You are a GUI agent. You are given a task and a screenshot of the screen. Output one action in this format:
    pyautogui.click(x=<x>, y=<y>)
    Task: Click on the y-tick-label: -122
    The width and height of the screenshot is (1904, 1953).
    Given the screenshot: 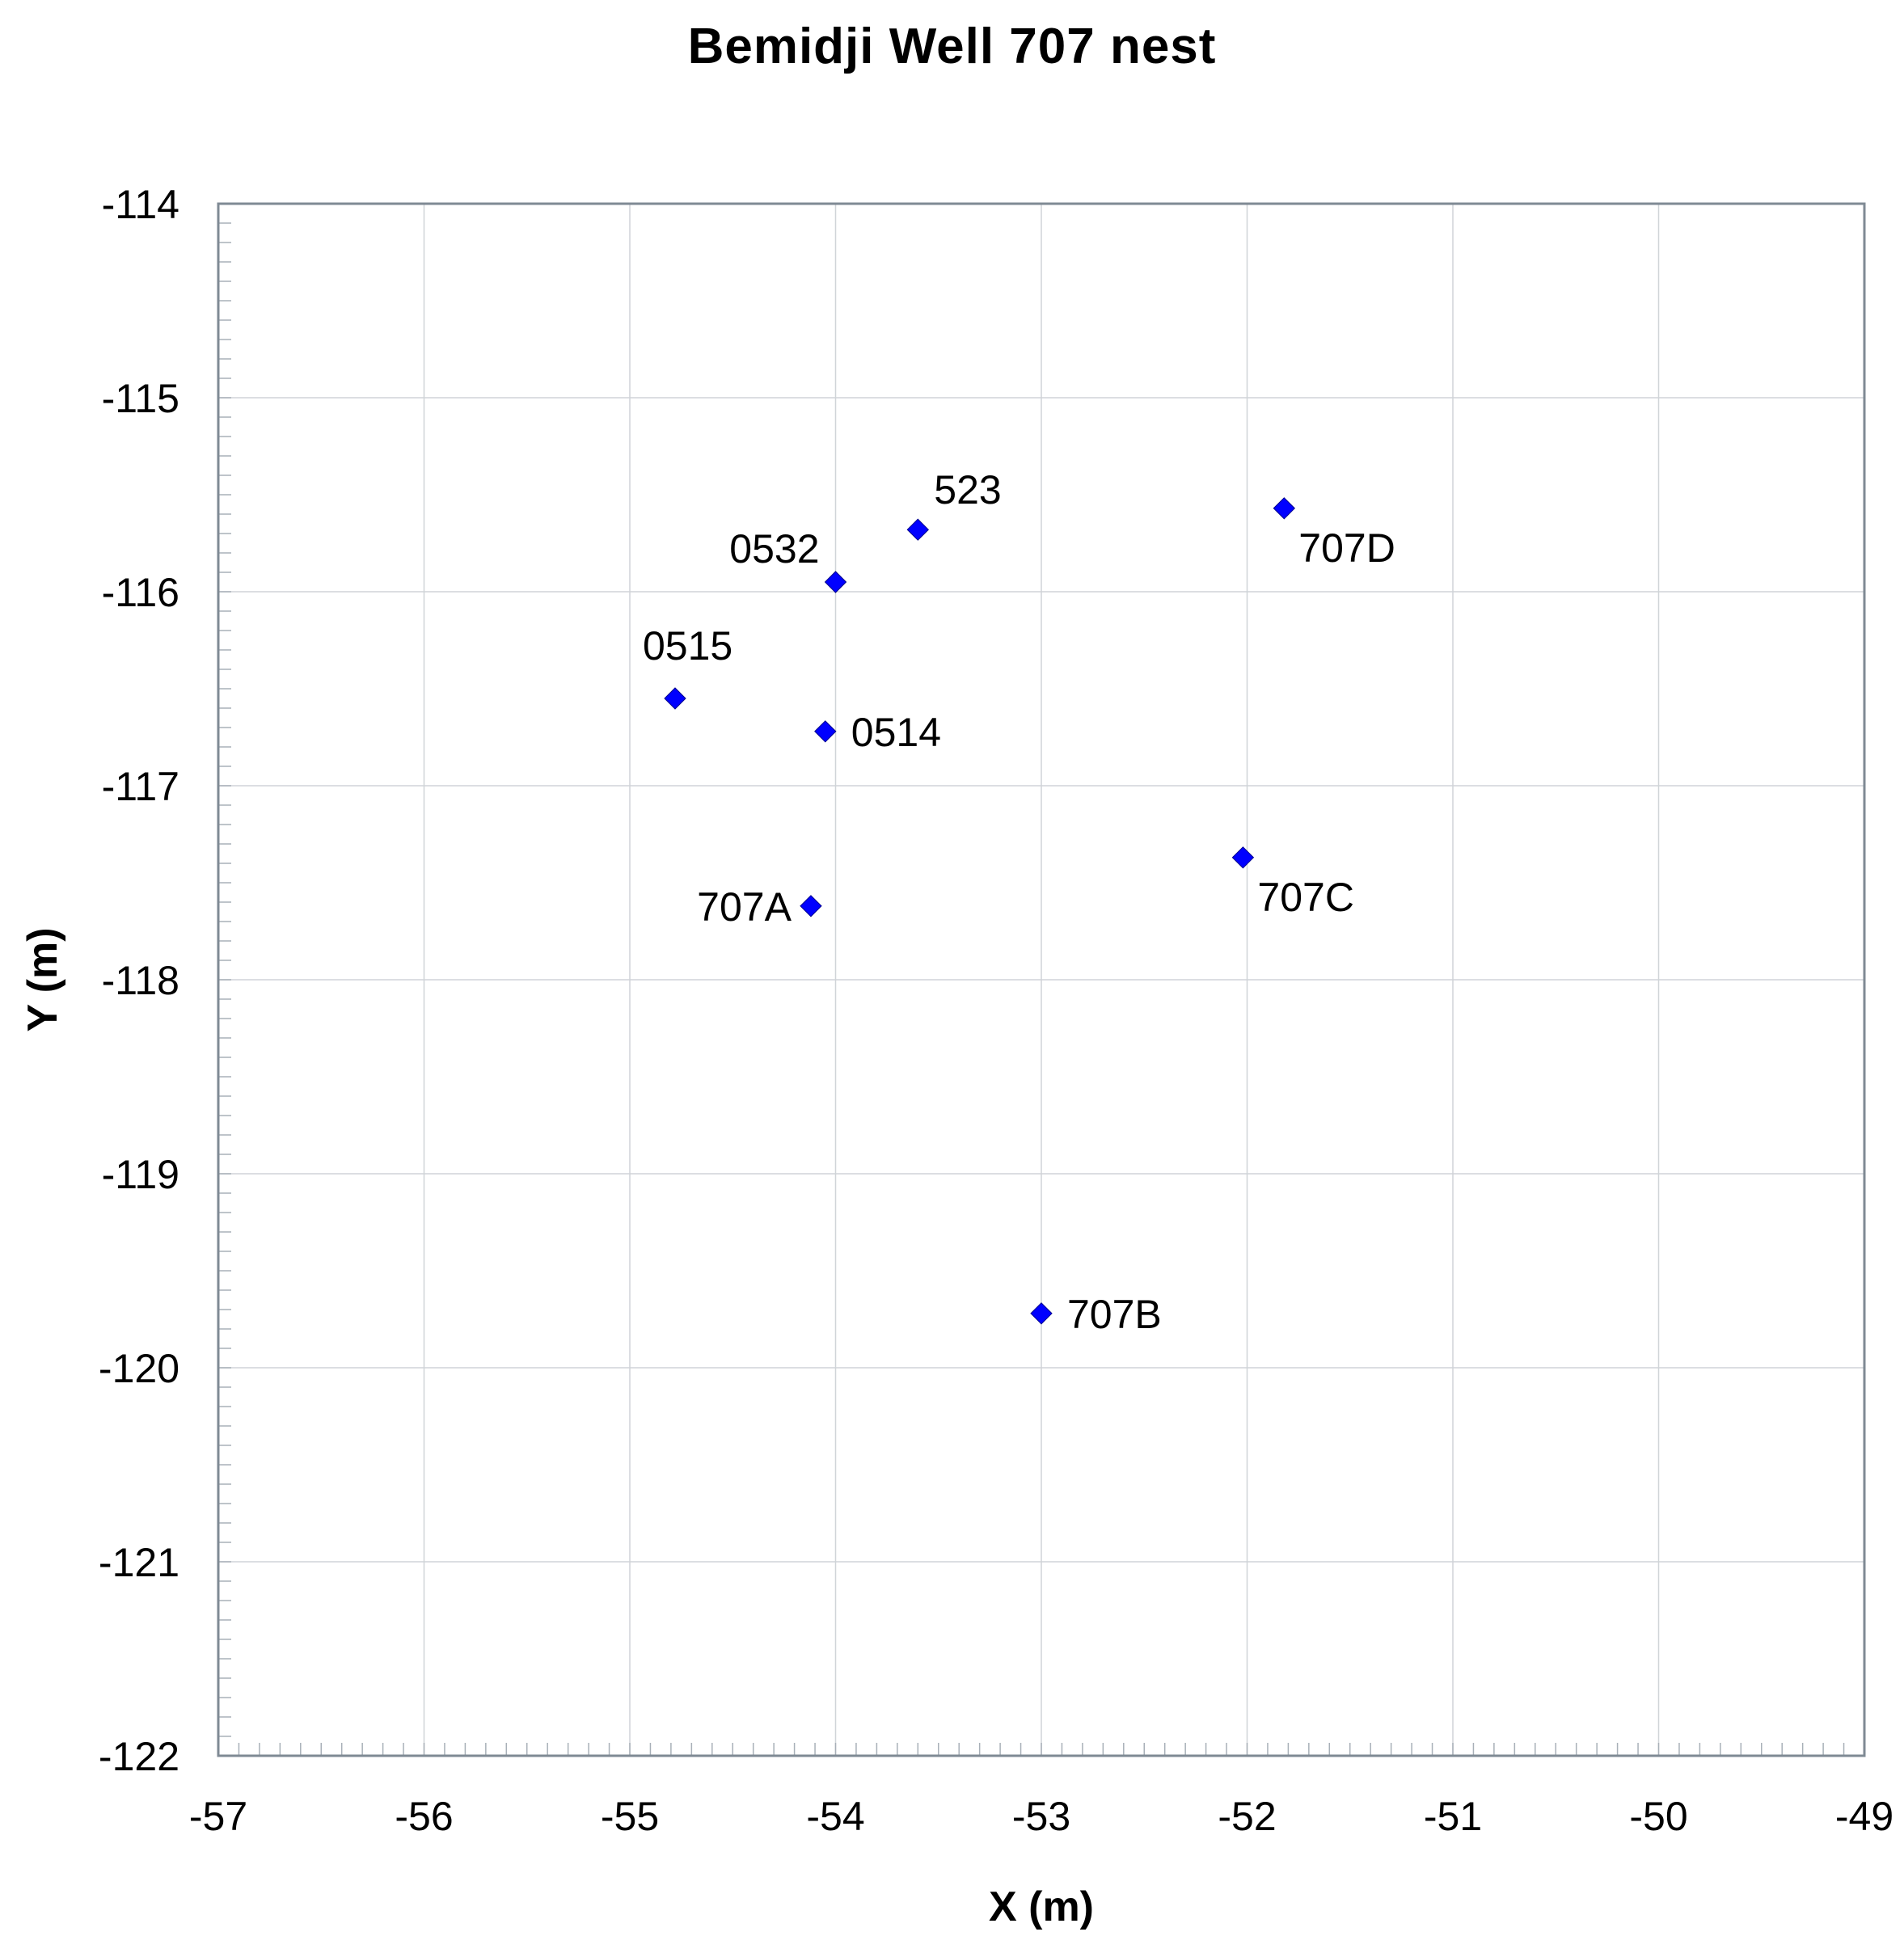 What is the action you would take?
    pyautogui.click(x=139, y=1756)
    